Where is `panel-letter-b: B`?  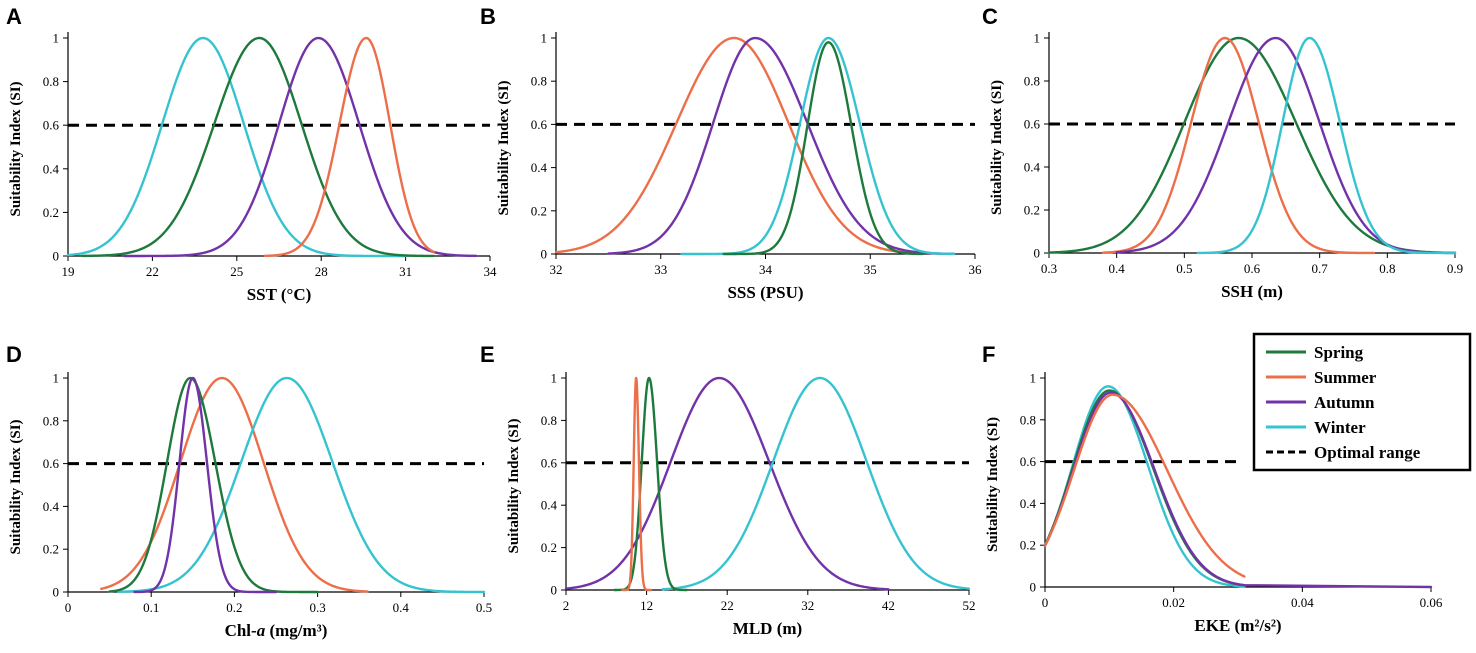 panel-letter-b: B is located at coordinates (488, 16).